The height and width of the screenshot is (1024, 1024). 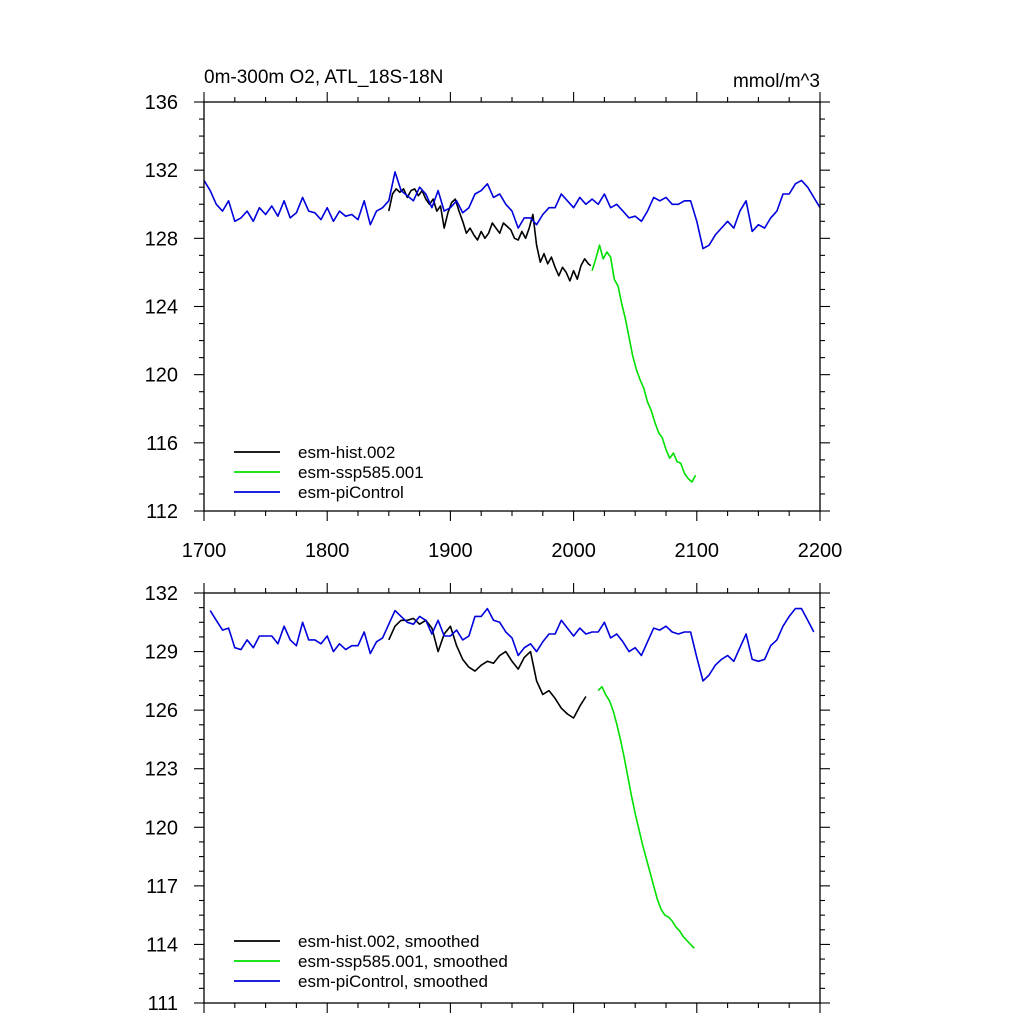 I want to click on y-tick-label: 124, so click(x=161, y=308).